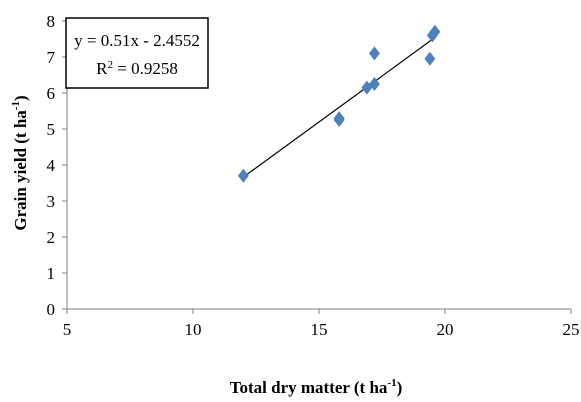 Image resolution: width=581 pixels, height=402 pixels. What do you see at coordinates (57, 165) in the screenshot?
I see `y-axis-ticks: 0 1 2 3 4 5 6 7 8` at bounding box center [57, 165].